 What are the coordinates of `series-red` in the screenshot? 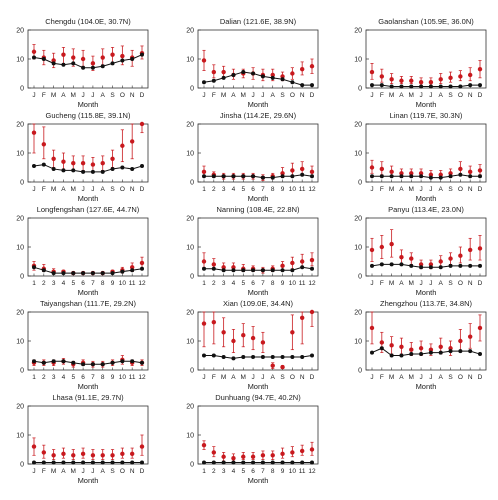 It's located at (426, 249).